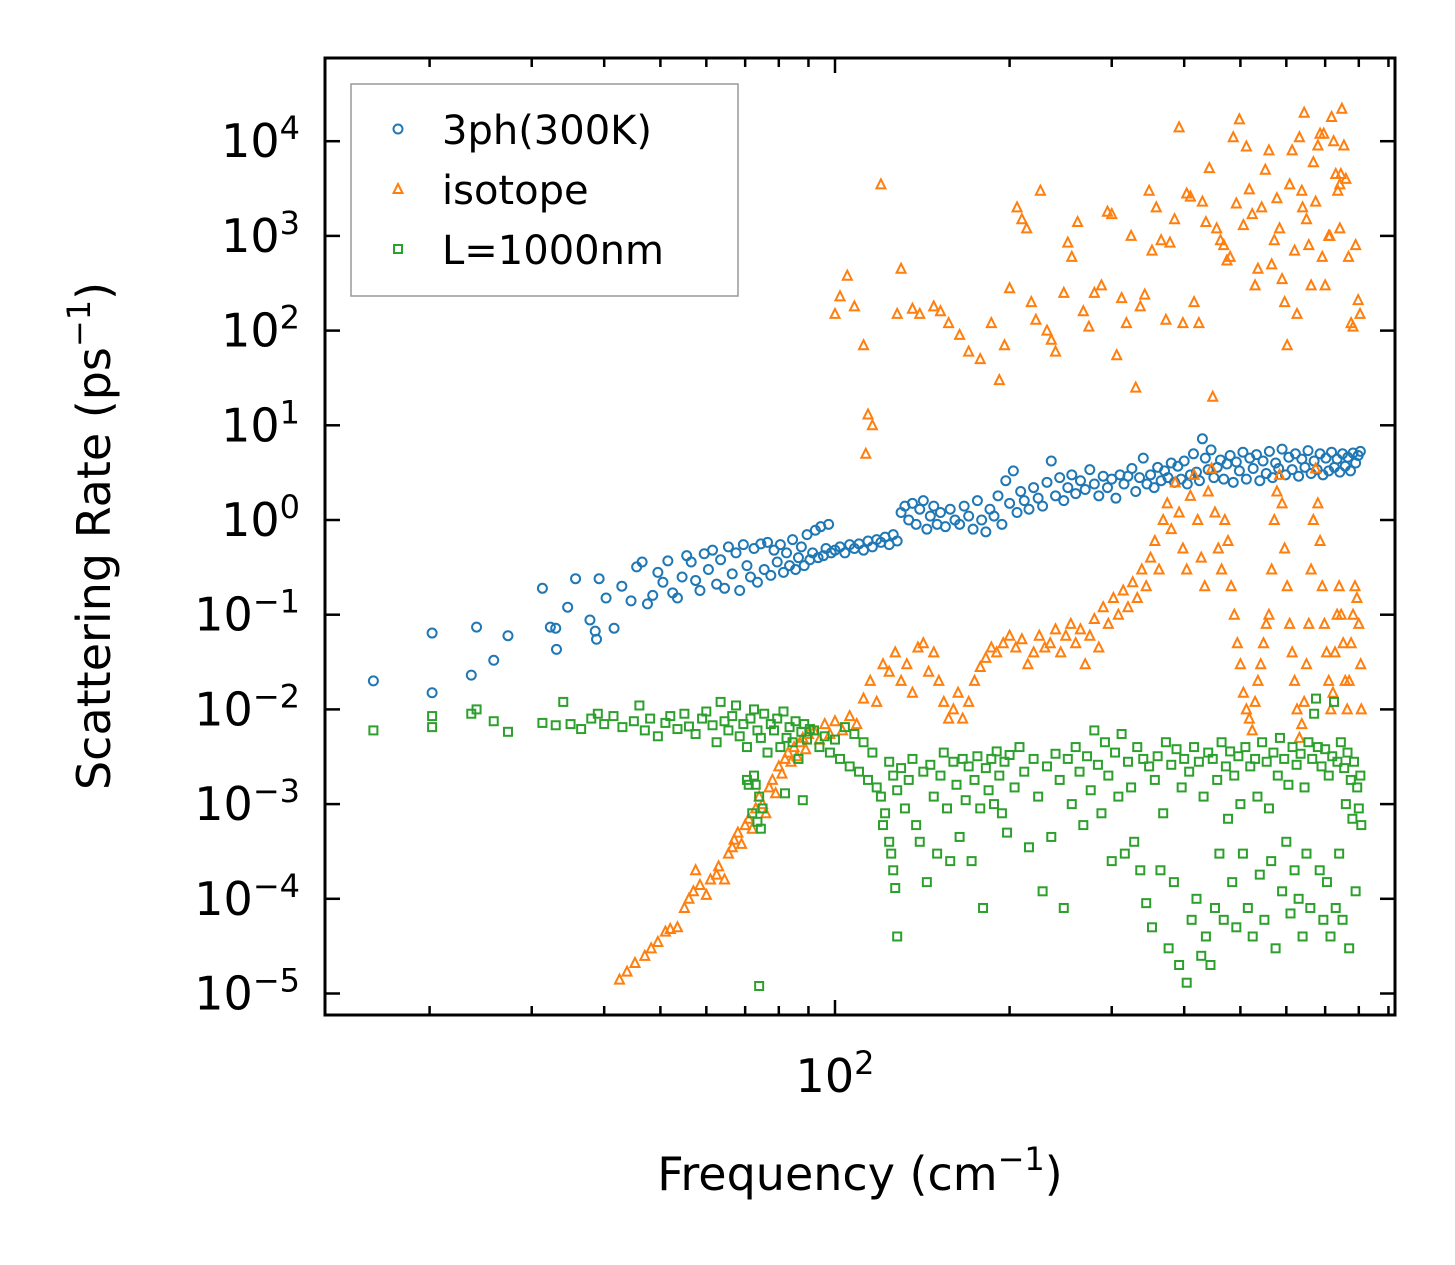  Describe the element at coordinates (544, 190) in the screenshot. I see `legend-box` at that location.